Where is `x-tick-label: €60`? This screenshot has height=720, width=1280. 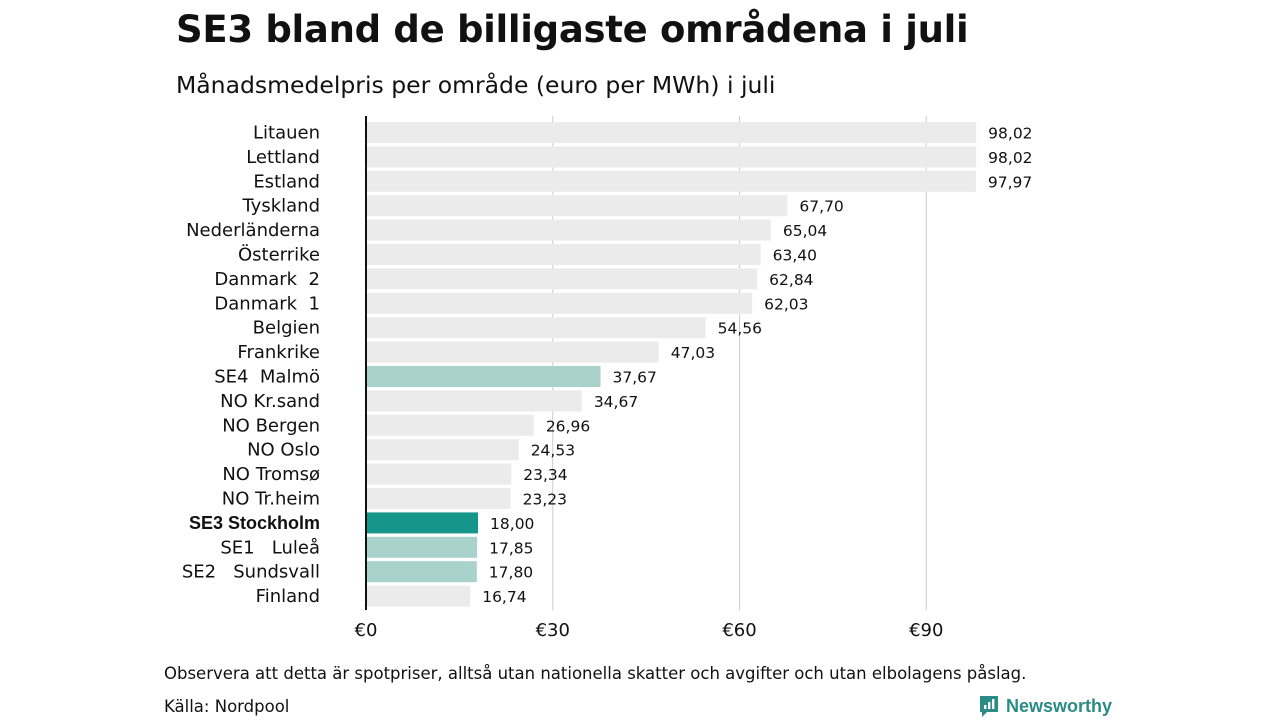 x-tick-label: €60 is located at coordinates (739, 630).